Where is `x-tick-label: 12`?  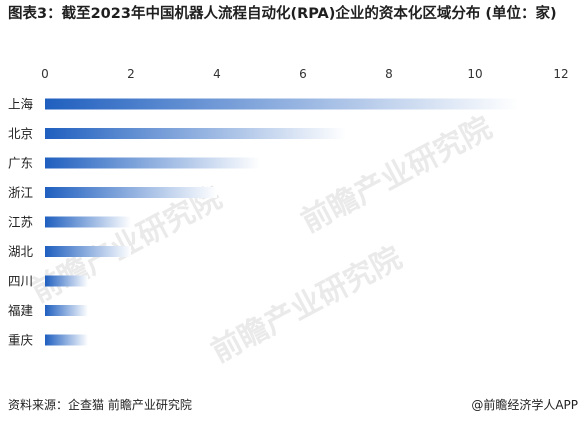 x-tick-label: 12 is located at coordinates (560, 74).